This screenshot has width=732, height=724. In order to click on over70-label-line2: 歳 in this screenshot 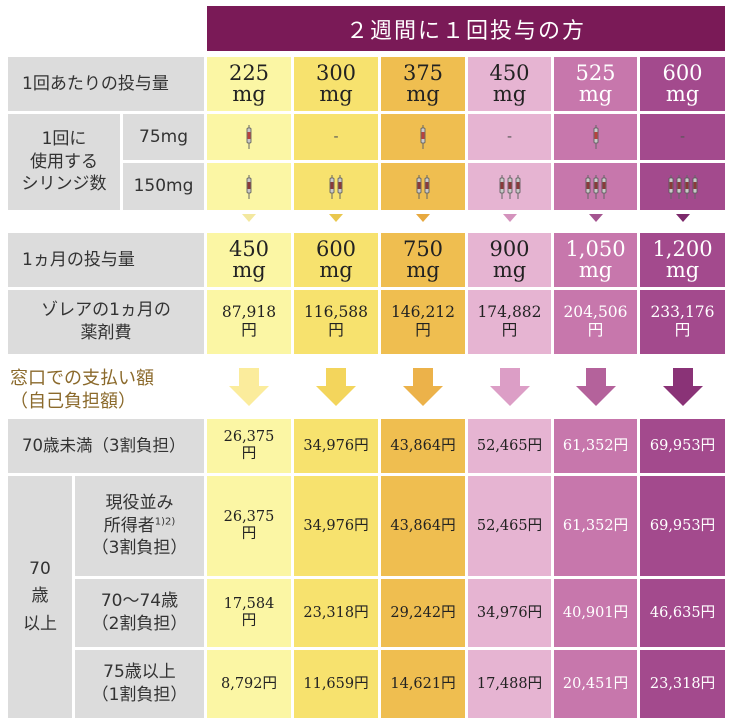, I will do `click(40, 596)`.